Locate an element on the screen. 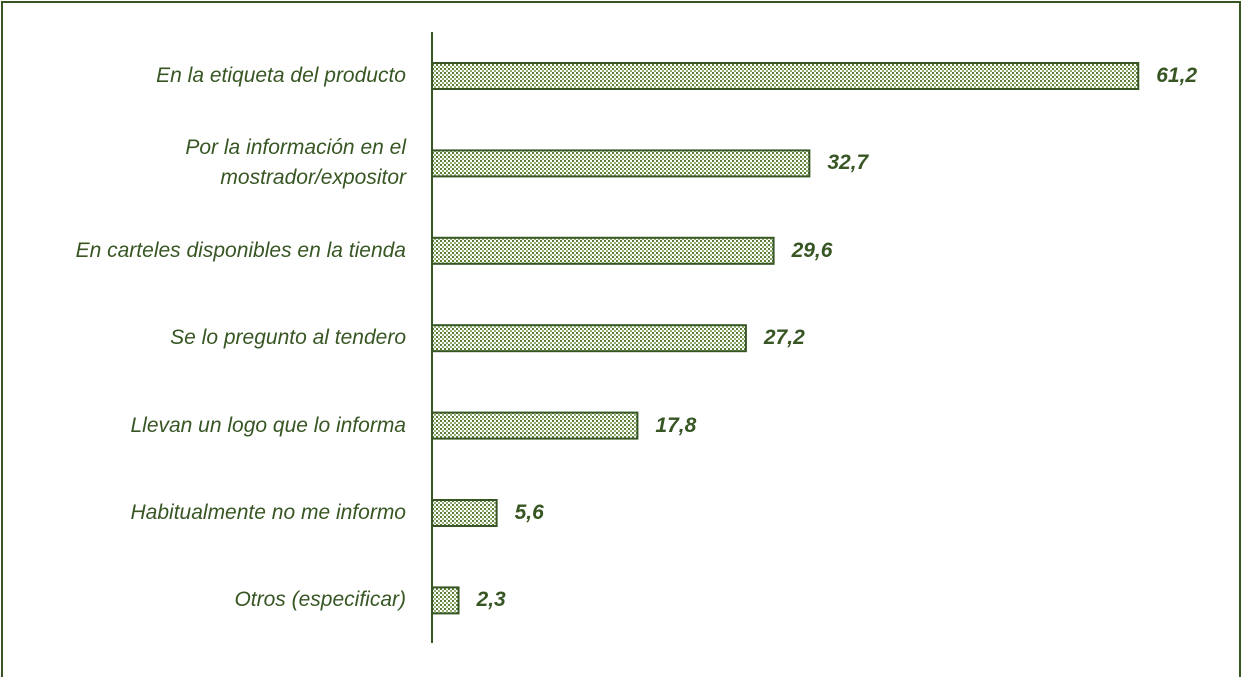  value-label: 27,2 is located at coordinates (784, 338).